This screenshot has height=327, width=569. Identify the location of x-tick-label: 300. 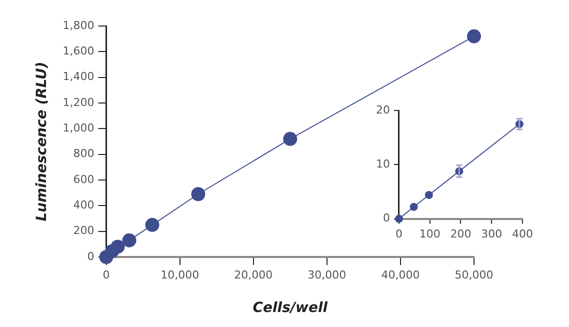
(491, 233).